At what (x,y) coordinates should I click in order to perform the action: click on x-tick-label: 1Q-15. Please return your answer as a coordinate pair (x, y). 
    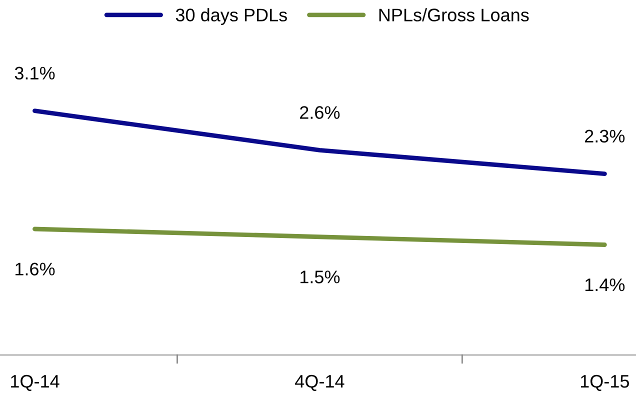
    Looking at the image, I should click on (604, 382).